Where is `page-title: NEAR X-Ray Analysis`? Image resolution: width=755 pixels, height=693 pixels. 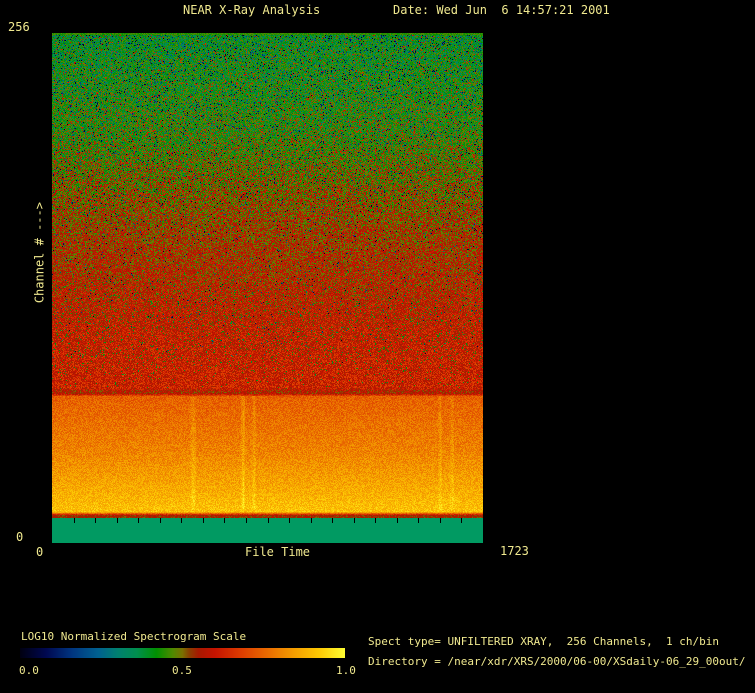
page-title: NEAR X-Ray Analysis is located at coordinates (252, 10).